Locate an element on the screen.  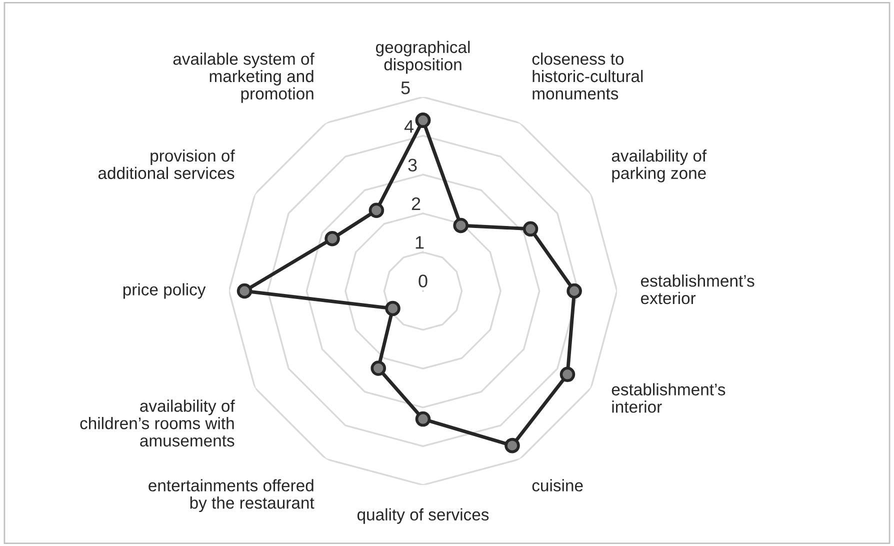
spoke-label: available system of marketing and promotion is located at coordinates (243, 77).